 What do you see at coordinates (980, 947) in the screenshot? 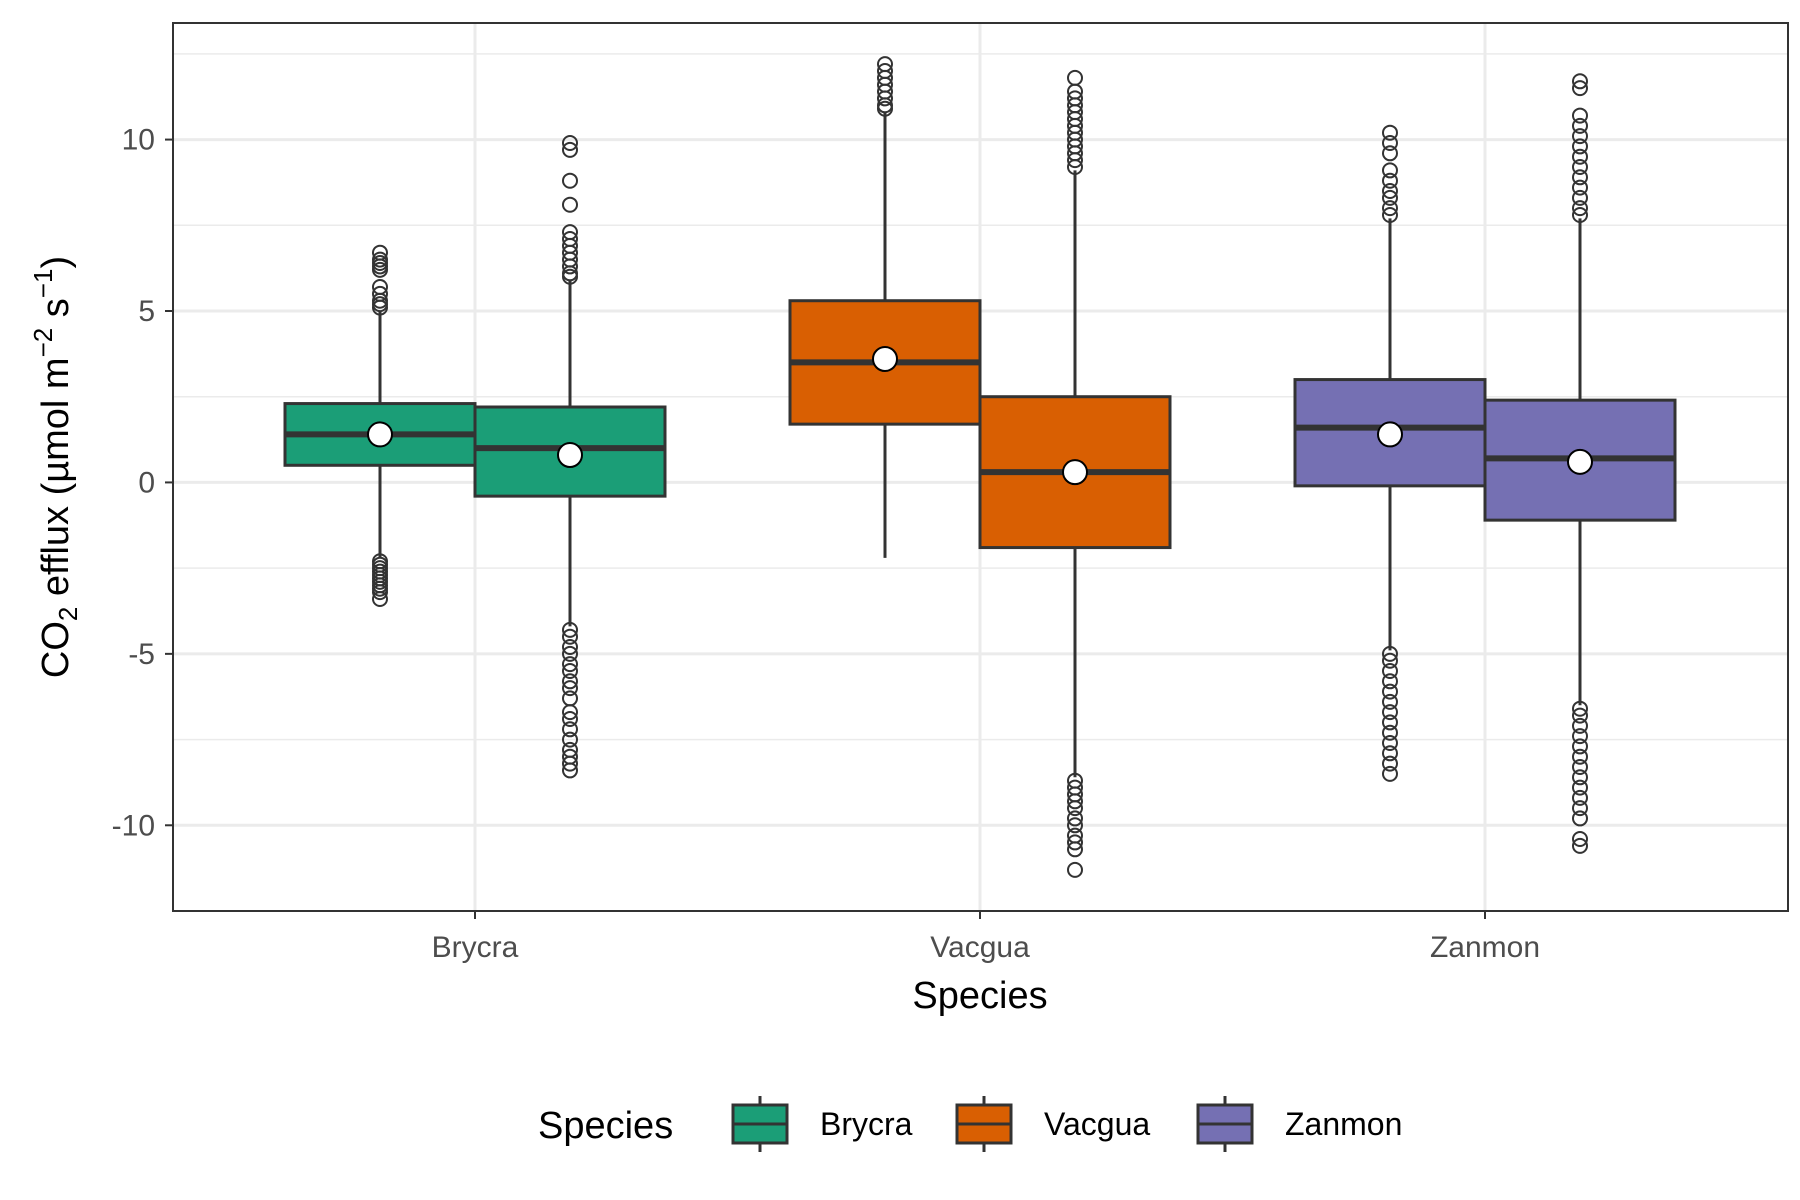
I see `x-tick-label: Vacgua` at bounding box center [980, 947].